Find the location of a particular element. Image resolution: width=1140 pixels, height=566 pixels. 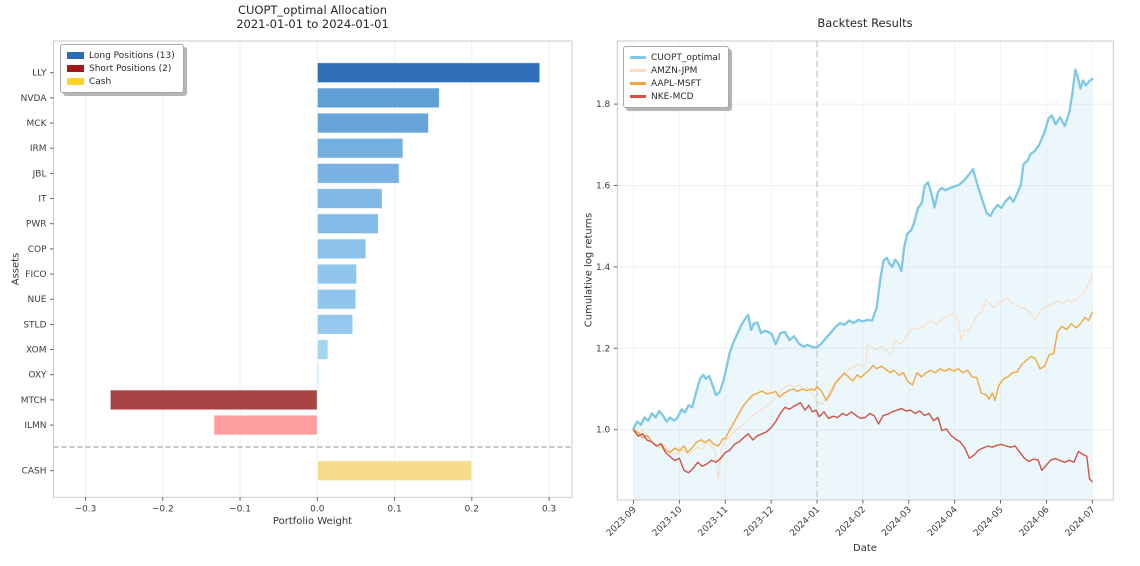

backtest-title: Backtest Results is located at coordinates (865, 23).